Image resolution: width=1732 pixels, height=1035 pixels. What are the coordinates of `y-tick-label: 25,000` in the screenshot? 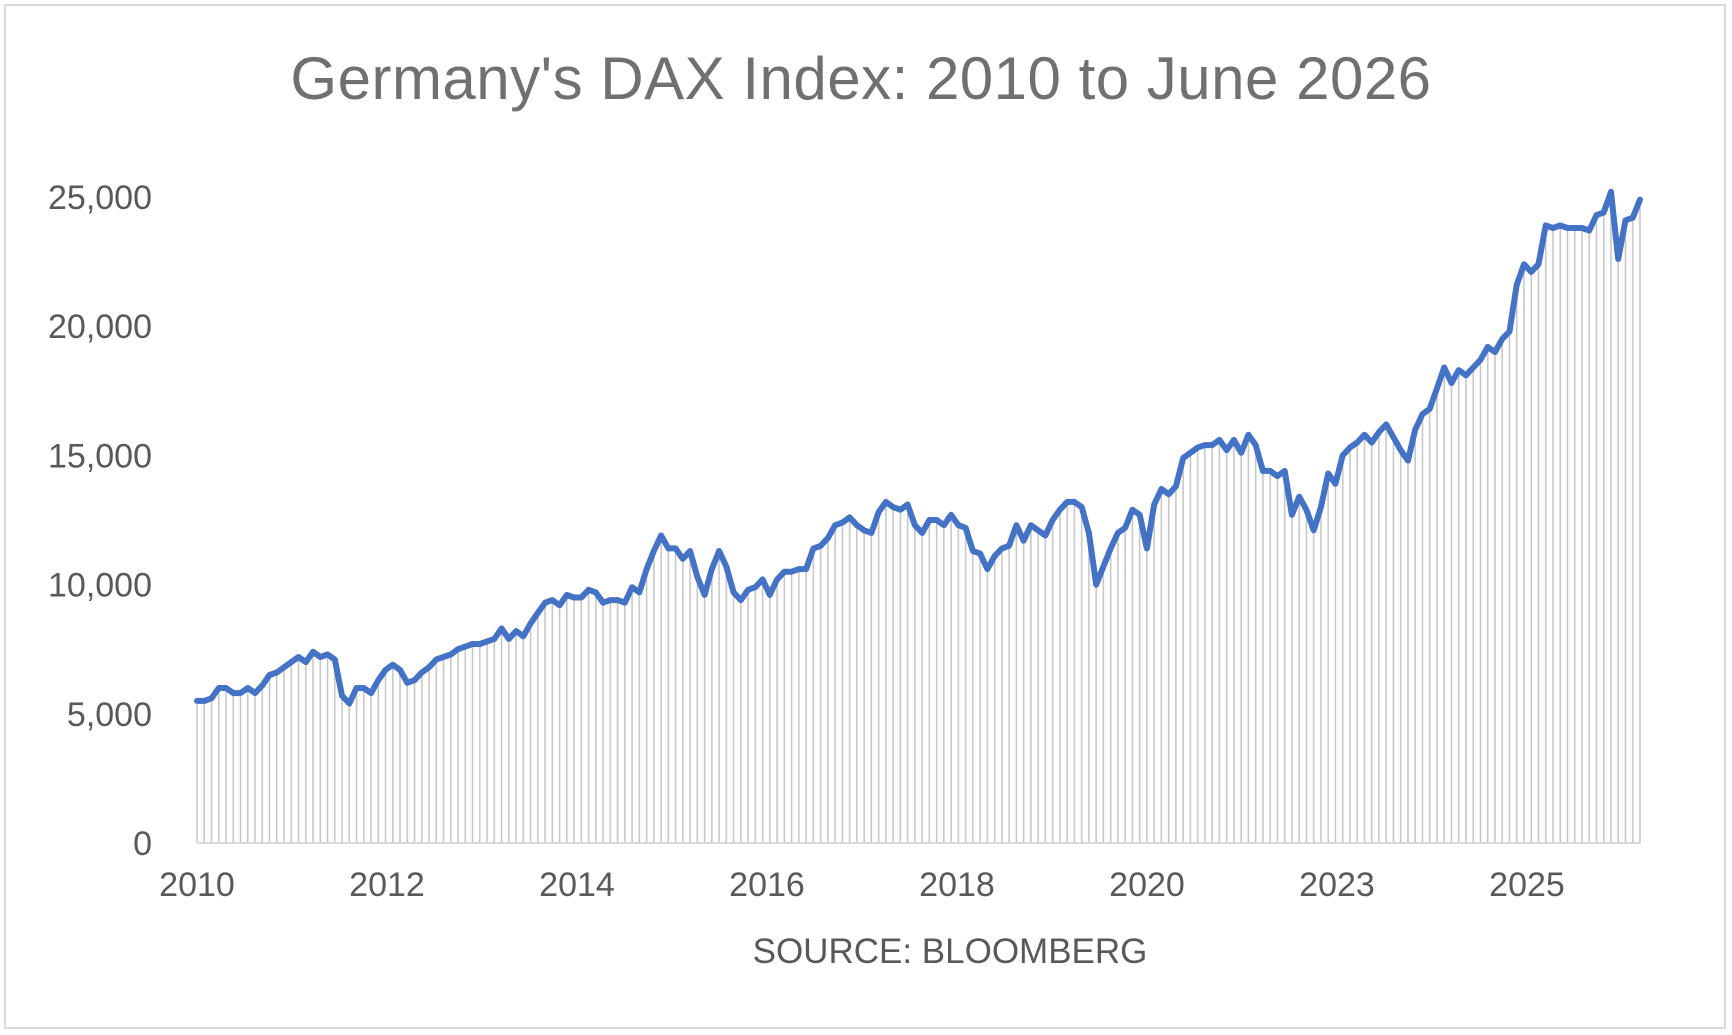 It's located at (100, 198).